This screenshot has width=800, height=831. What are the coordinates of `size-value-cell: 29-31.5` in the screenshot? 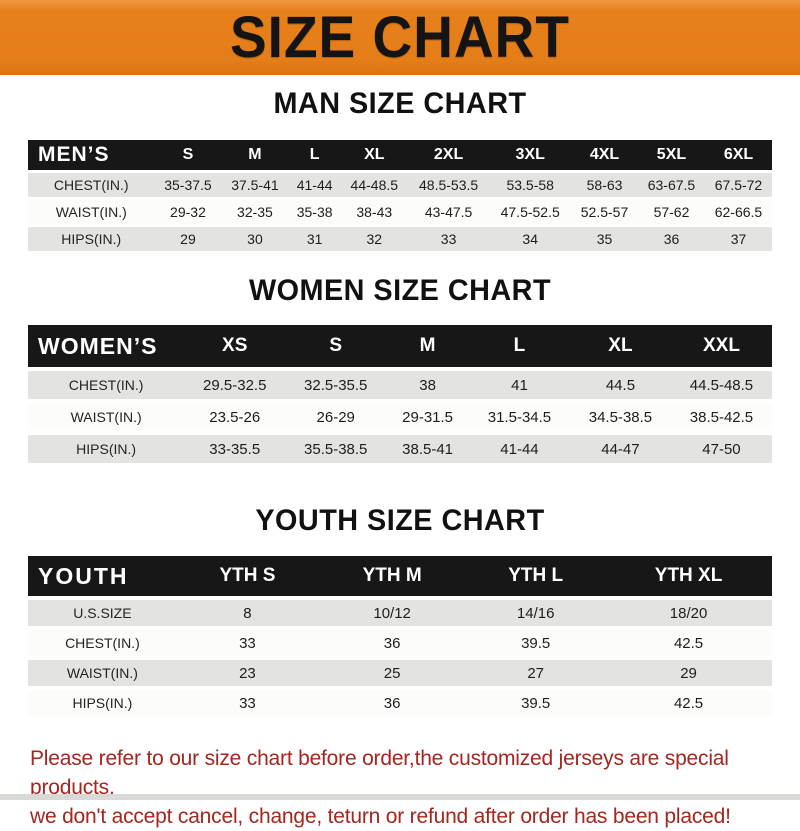 It's located at (427, 417).